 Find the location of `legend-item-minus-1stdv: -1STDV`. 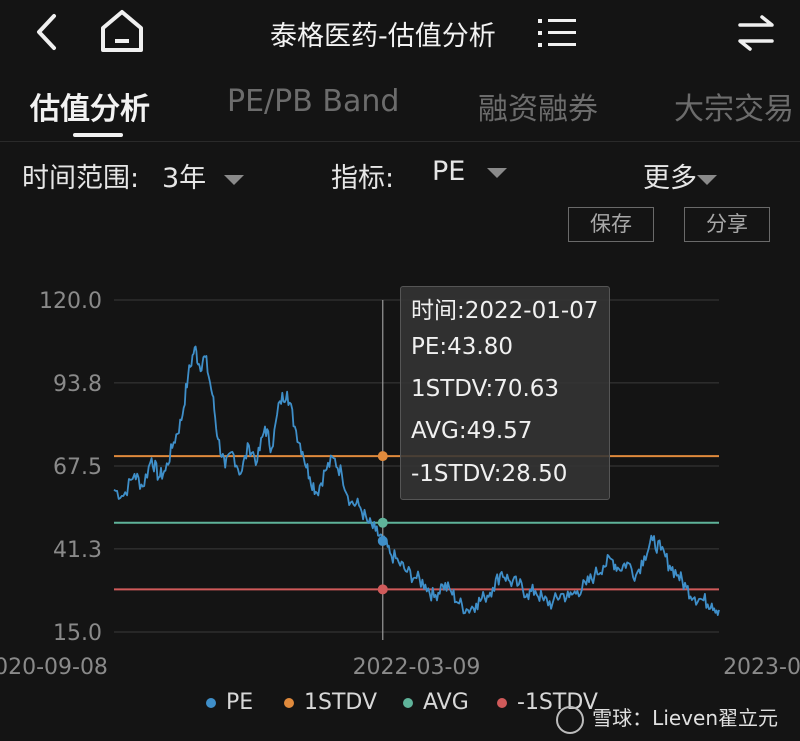

legend-item-minus-1stdv: -1STDV is located at coordinates (547, 702).